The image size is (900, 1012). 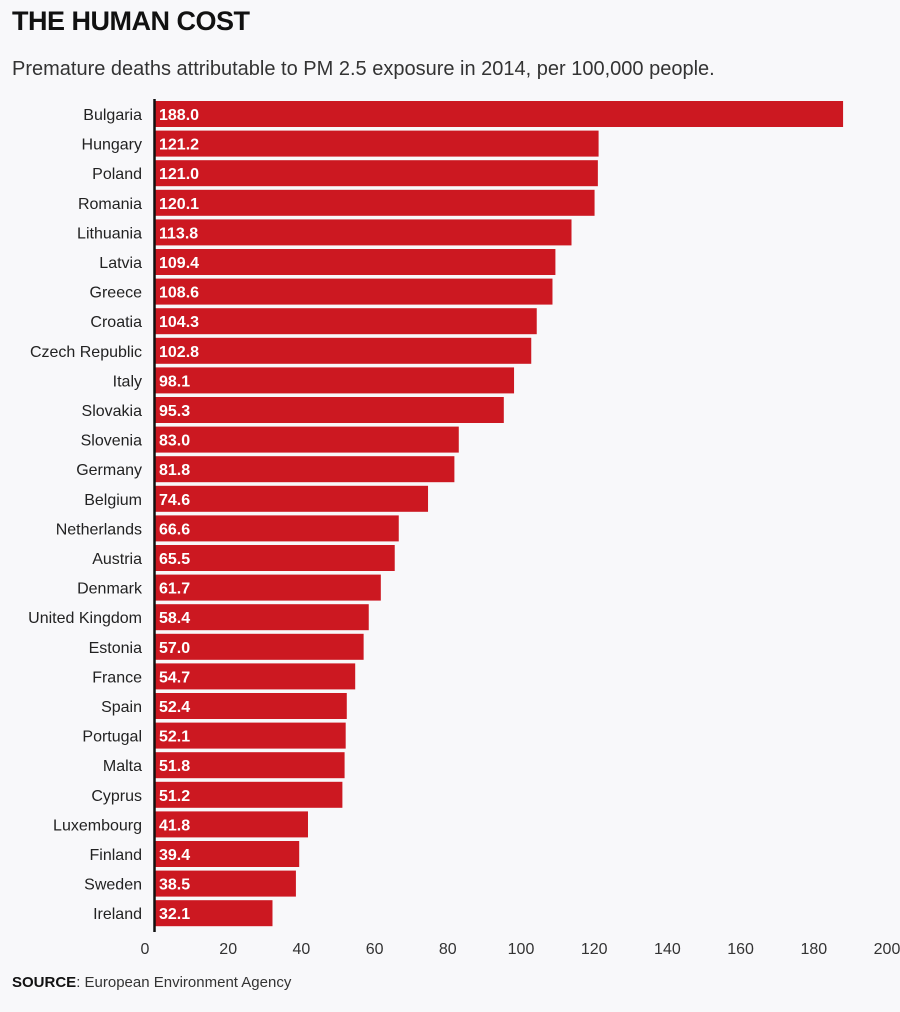 I want to click on bar-value-label: 121.0, so click(x=179, y=174).